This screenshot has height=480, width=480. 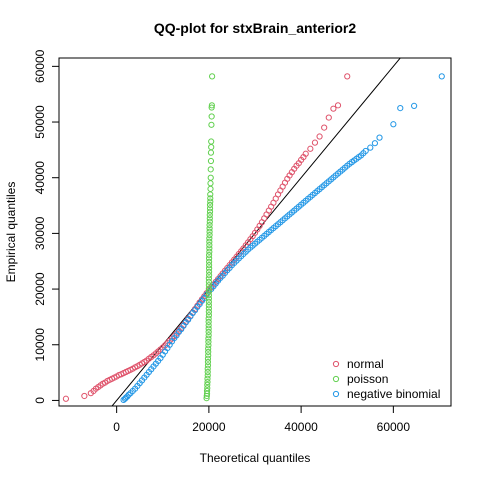 I want to click on x-tick-label: 60000, so click(x=394, y=427).